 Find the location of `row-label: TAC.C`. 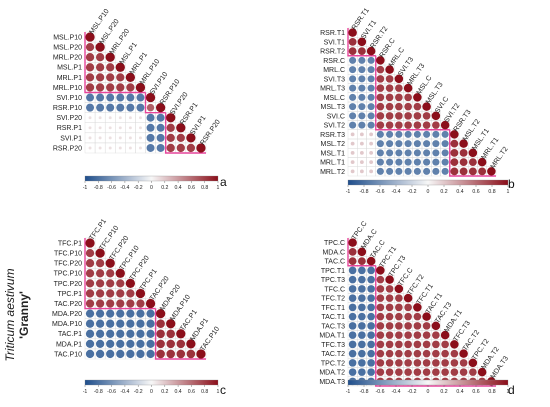

row-label: TAC.C is located at coordinates (335, 262).